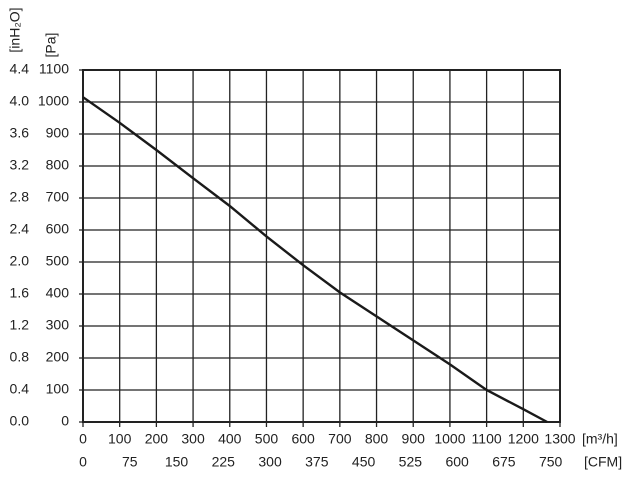 The width and height of the screenshot is (635, 479). I want to click on x-tick-label: 1100, so click(487, 439).